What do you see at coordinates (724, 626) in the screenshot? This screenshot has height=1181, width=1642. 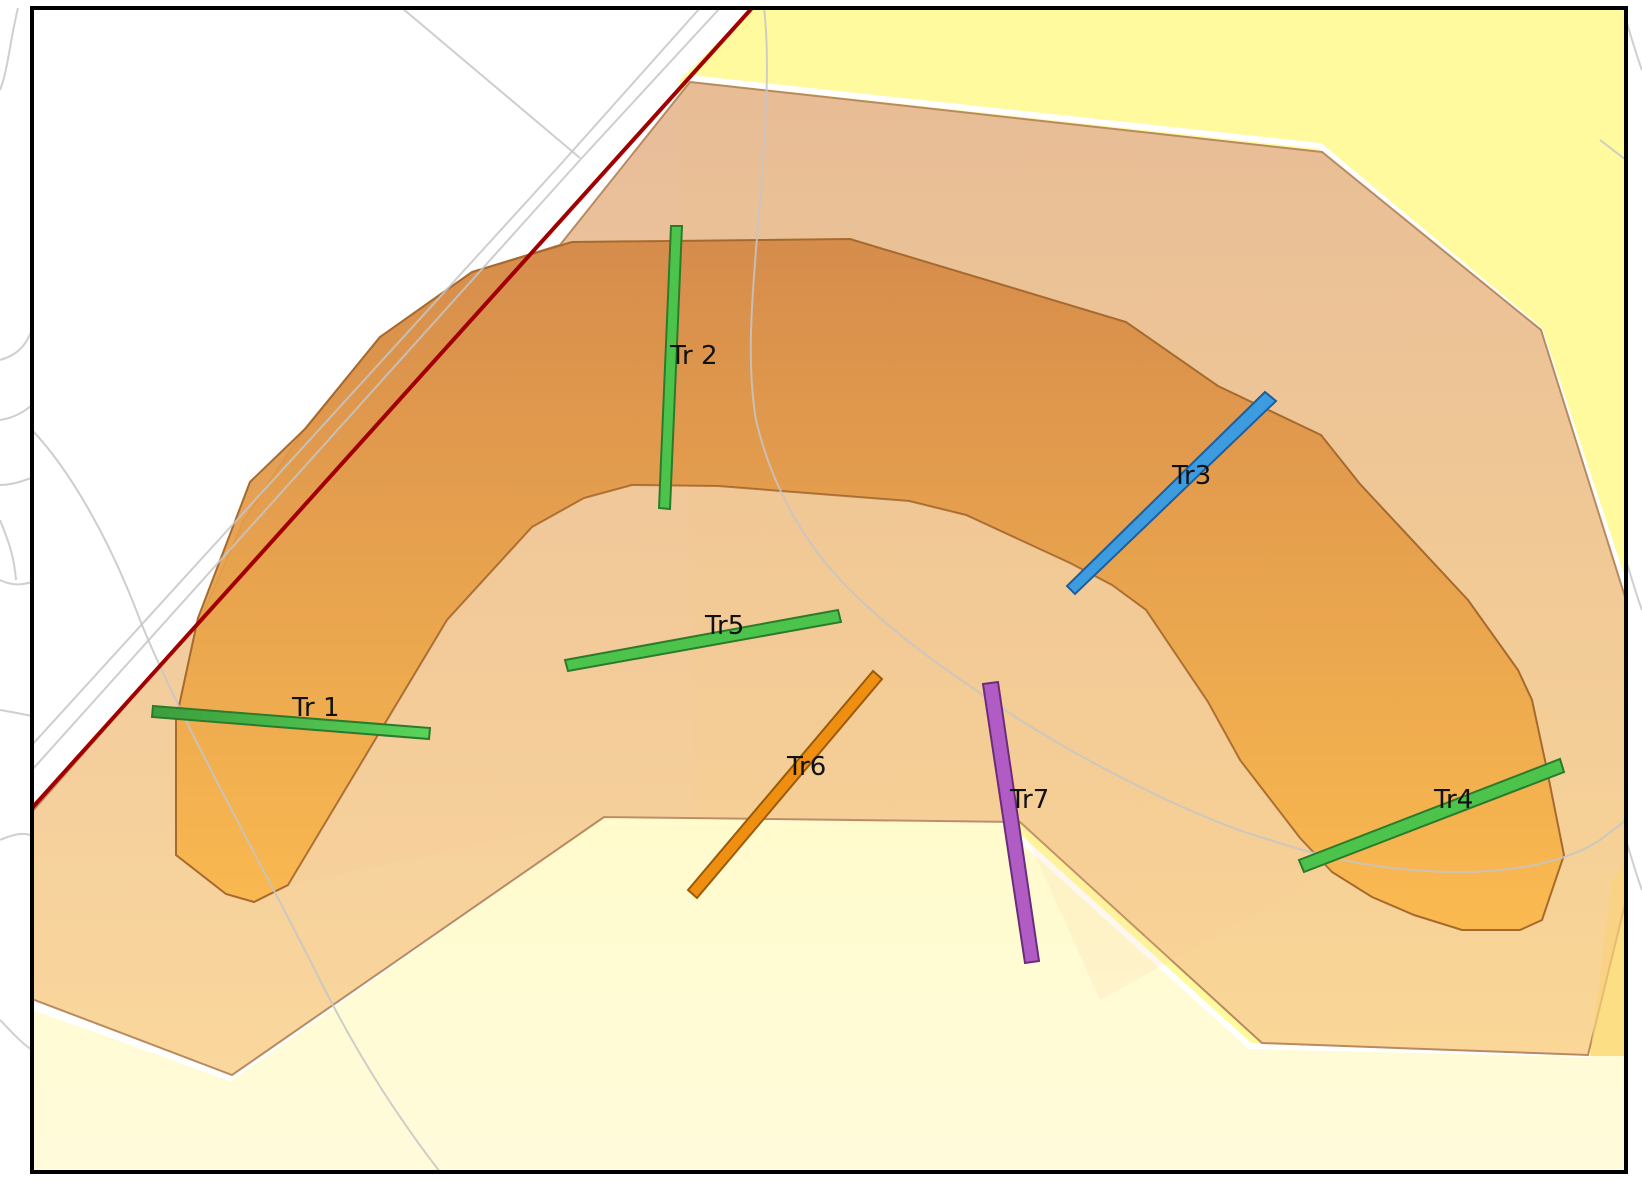 I see `trench-label-tr5: Tr5` at bounding box center [724, 626].